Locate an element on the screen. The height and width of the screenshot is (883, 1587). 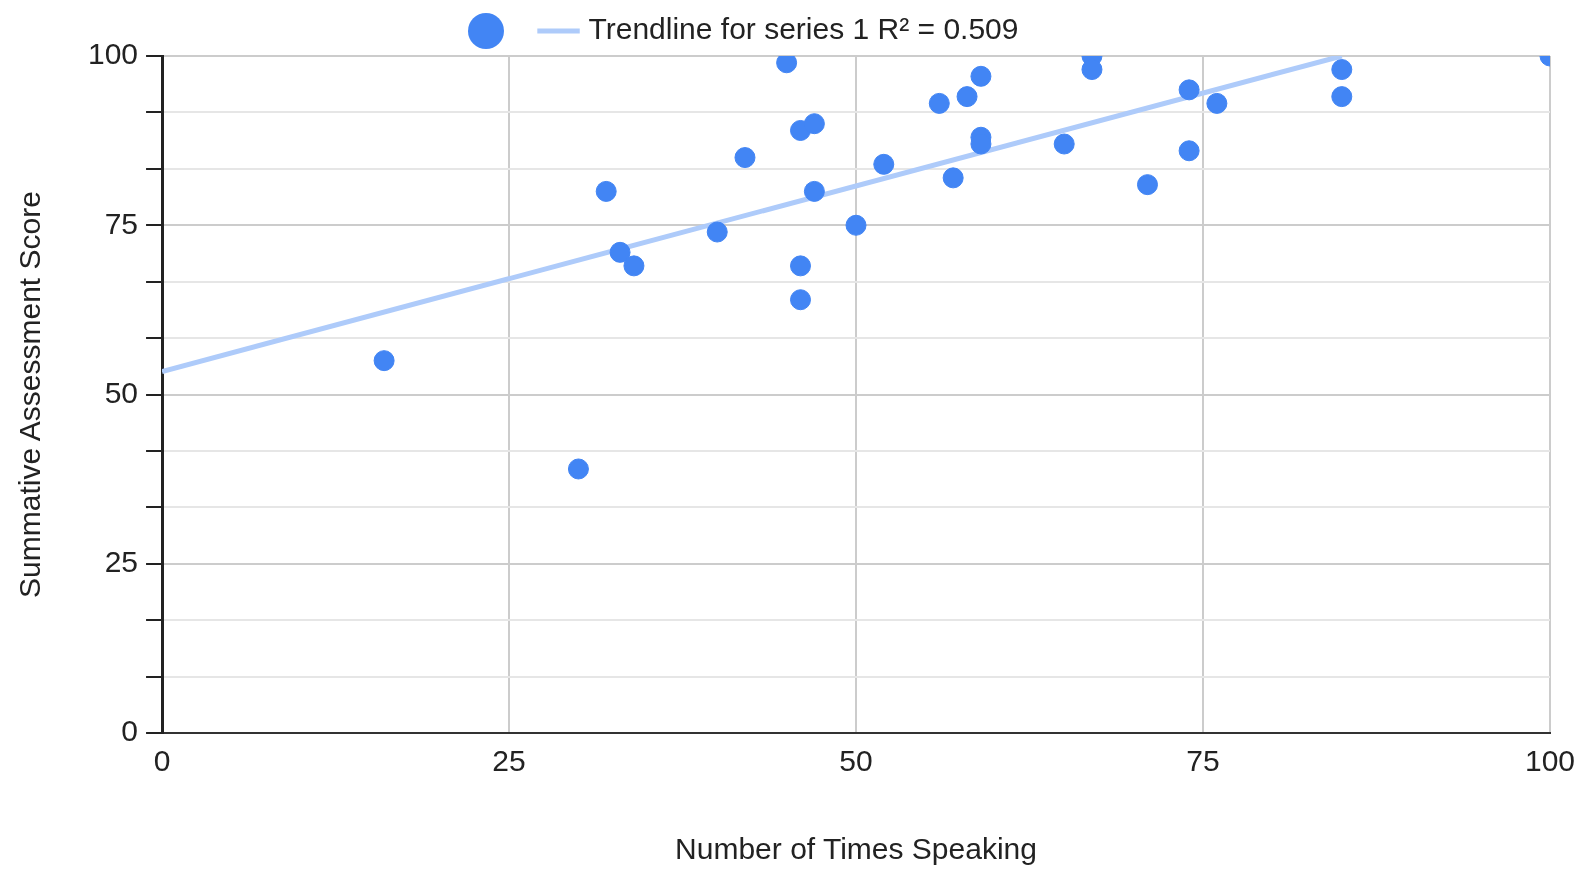
x-tick-label: 25 is located at coordinates (509, 761).